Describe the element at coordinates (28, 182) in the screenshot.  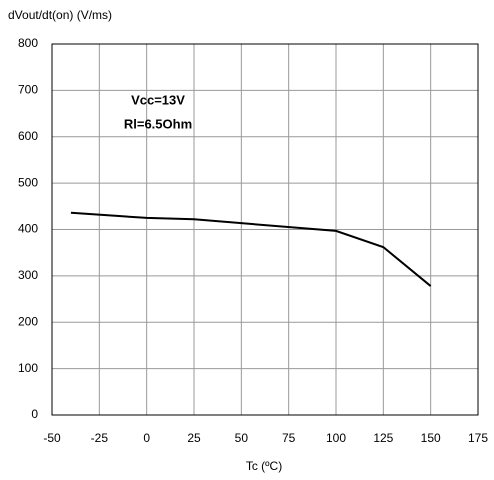
I see `y-tick-label: 500` at that location.